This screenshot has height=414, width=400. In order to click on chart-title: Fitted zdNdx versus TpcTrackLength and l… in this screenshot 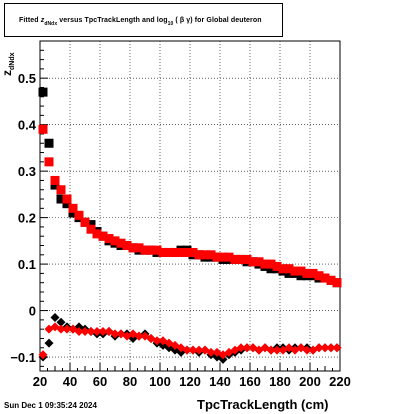, I will do `click(140, 22)`.